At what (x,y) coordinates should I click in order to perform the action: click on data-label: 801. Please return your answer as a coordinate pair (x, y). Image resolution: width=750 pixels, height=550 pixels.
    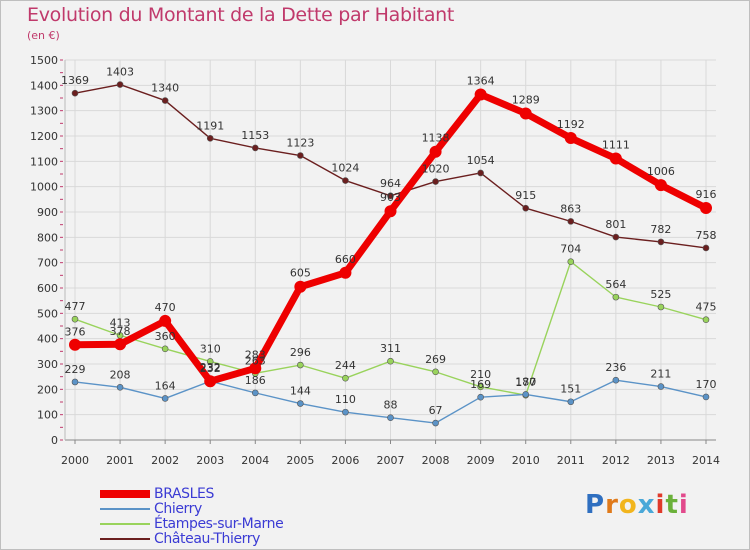
    Looking at the image, I should click on (615, 224).